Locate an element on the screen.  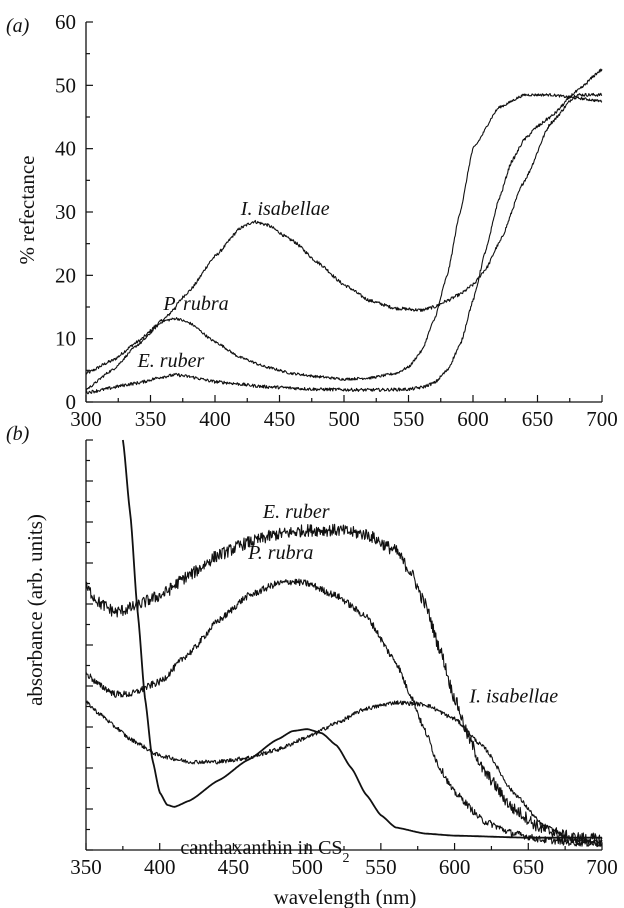
panel-b-x-tick-label: 600 is located at coordinates (455, 867).